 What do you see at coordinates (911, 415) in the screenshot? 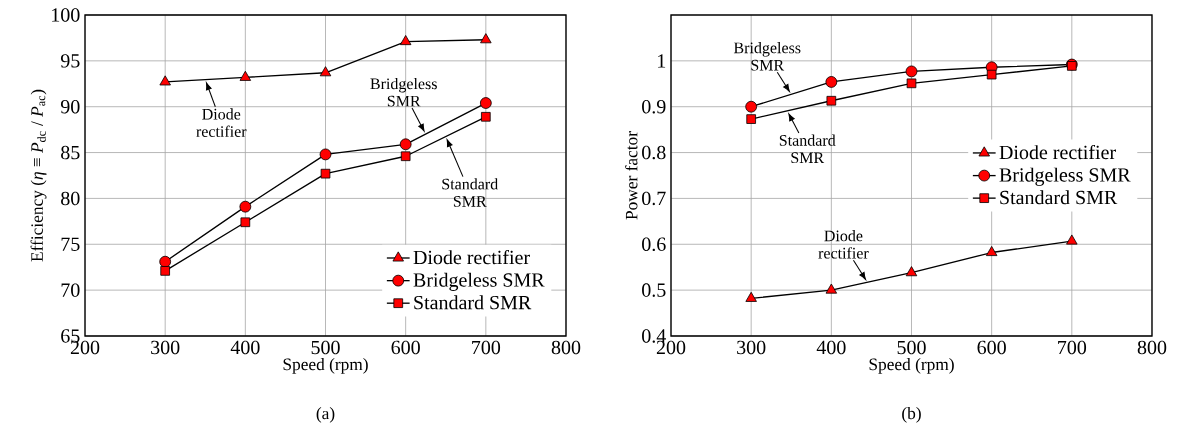
I see `text: (b)` at bounding box center [911, 415].